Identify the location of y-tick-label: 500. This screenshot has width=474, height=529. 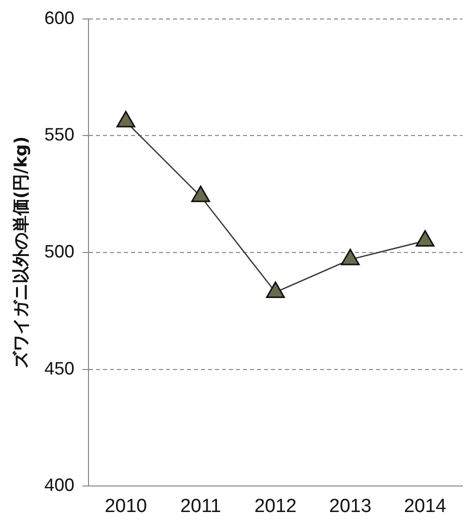
(59, 251).